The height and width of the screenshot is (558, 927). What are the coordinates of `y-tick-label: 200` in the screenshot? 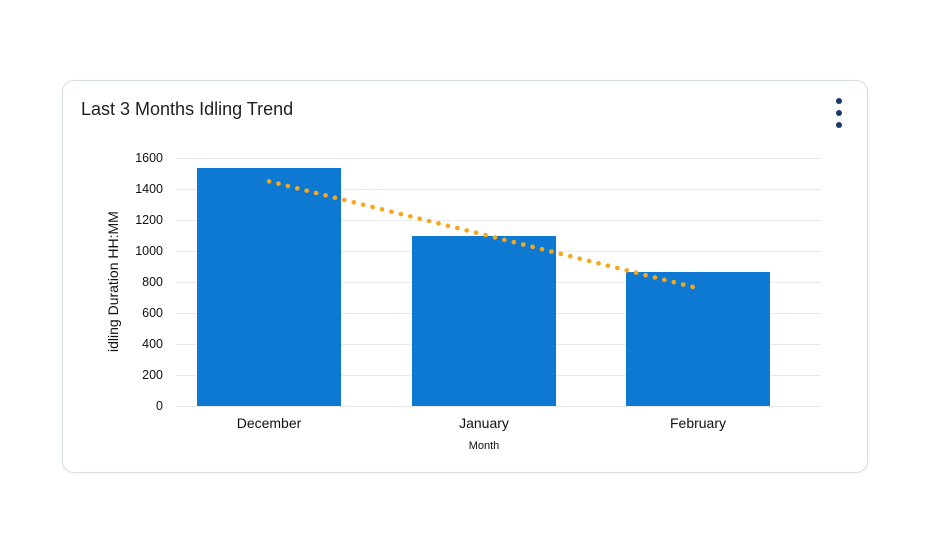 It's located at (152, 375).